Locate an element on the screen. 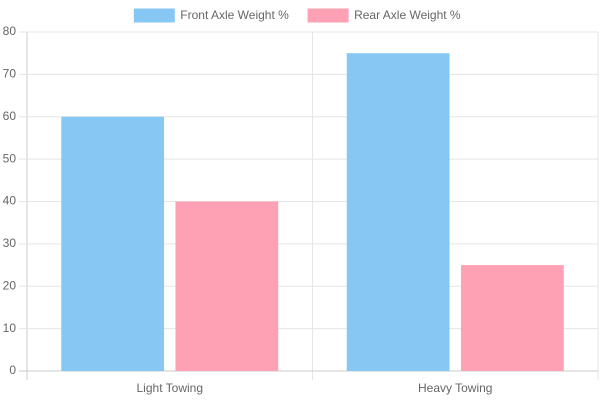 This screenshot has height=400, width=600. y-tick-label: 10 is located at coordinates (10, 328).